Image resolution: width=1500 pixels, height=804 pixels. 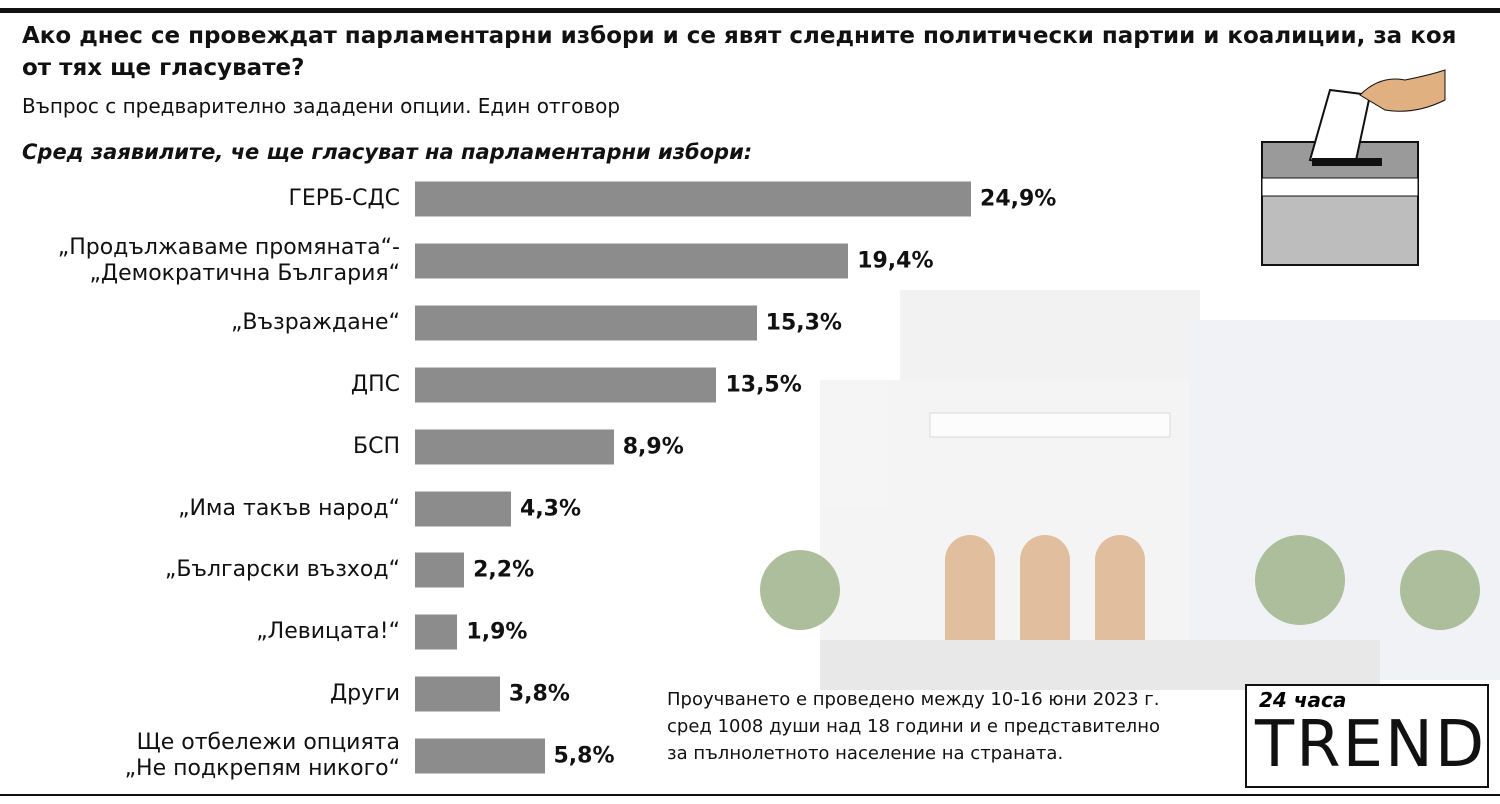 I want to click on value-label: 4,3%, so click(x=551, y=508).